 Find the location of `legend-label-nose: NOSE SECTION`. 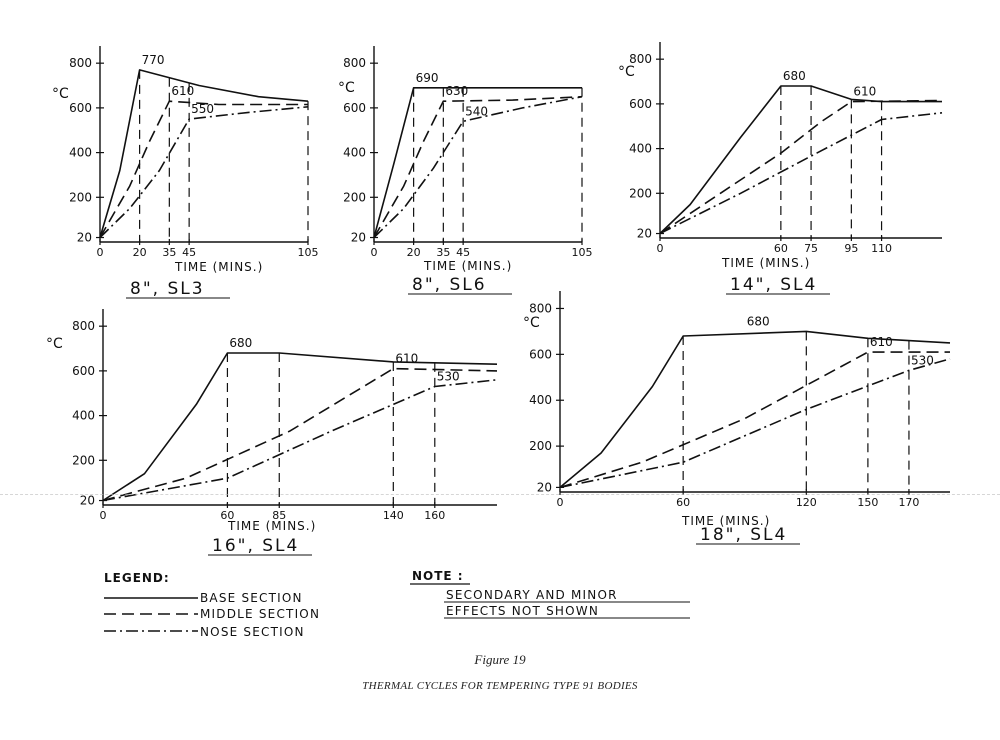

legend-label-nose: NOSE SECTION is located at coordinates (252, 632).